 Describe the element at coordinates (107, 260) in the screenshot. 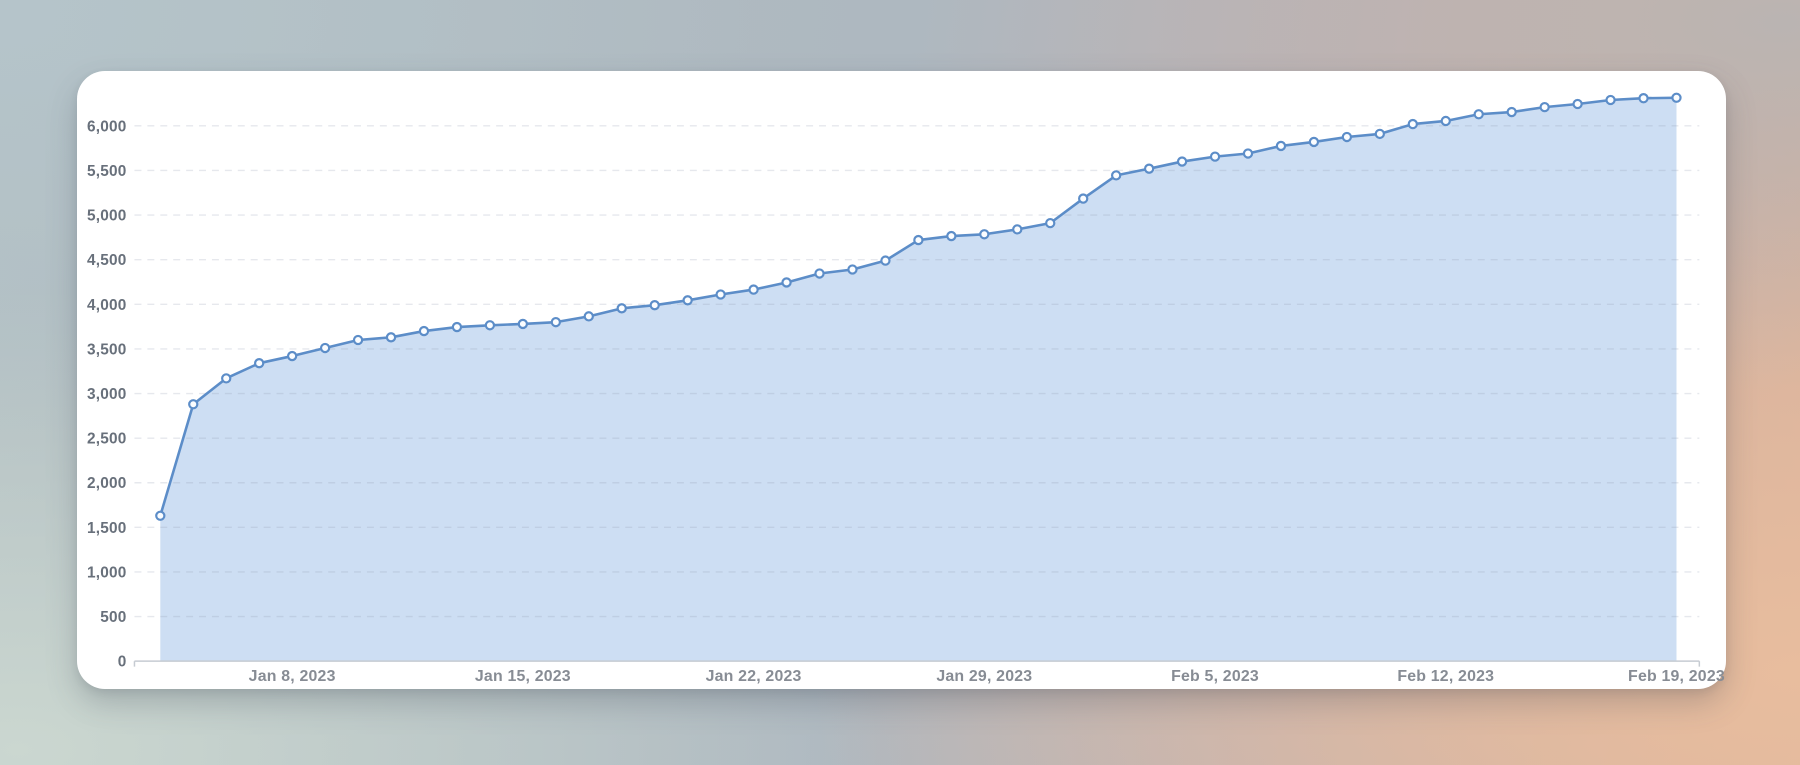

I see `y-axis-tick-label: 4,500` at that location.